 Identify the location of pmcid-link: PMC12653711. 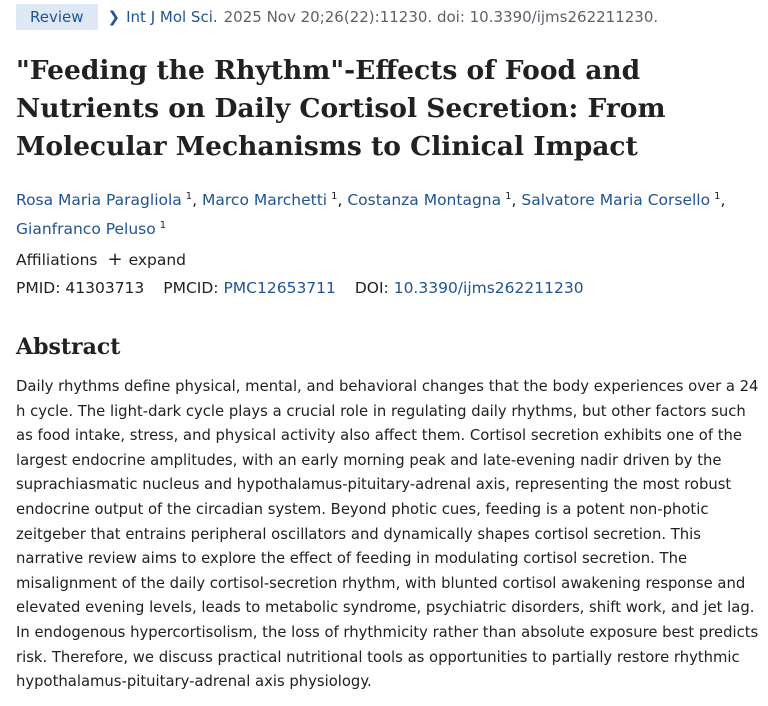
(279, 288).